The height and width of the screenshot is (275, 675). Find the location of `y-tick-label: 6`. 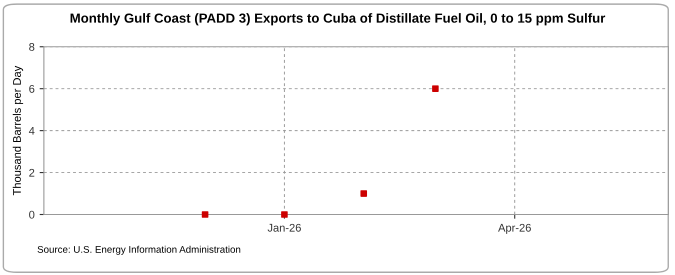

y-tick-label: 6 is located at coordinates (31, 88).